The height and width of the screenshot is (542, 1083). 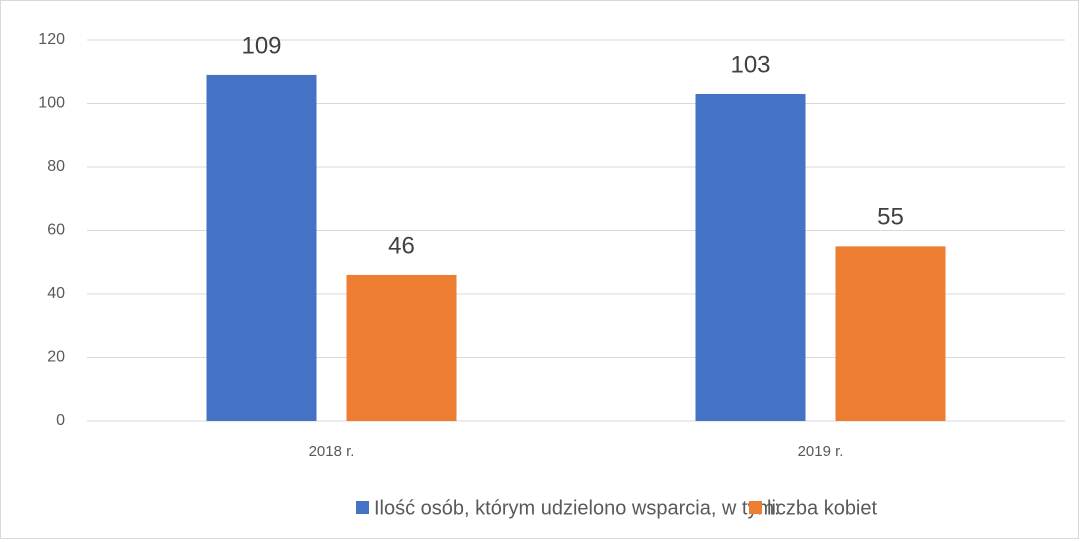 I want to click on y-tick-label: 120, so click(x=51, y=39).